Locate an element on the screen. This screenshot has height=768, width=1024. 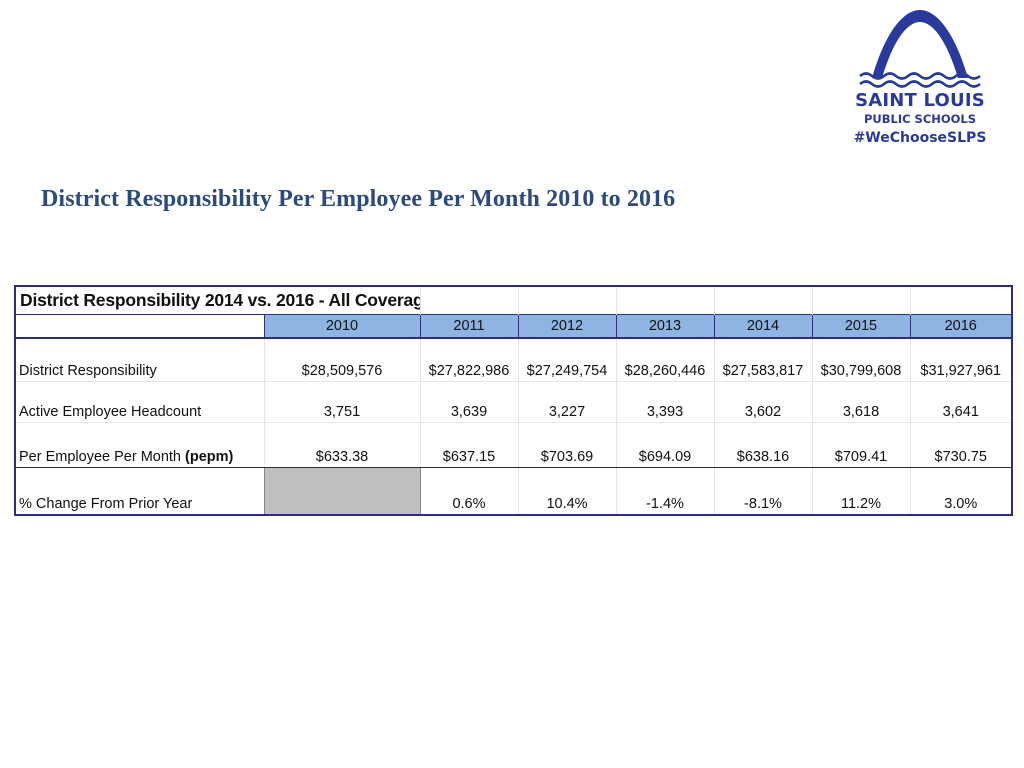
logo-text-saint-louis: SAINT LOUIS is located at coordinates (920, 100).